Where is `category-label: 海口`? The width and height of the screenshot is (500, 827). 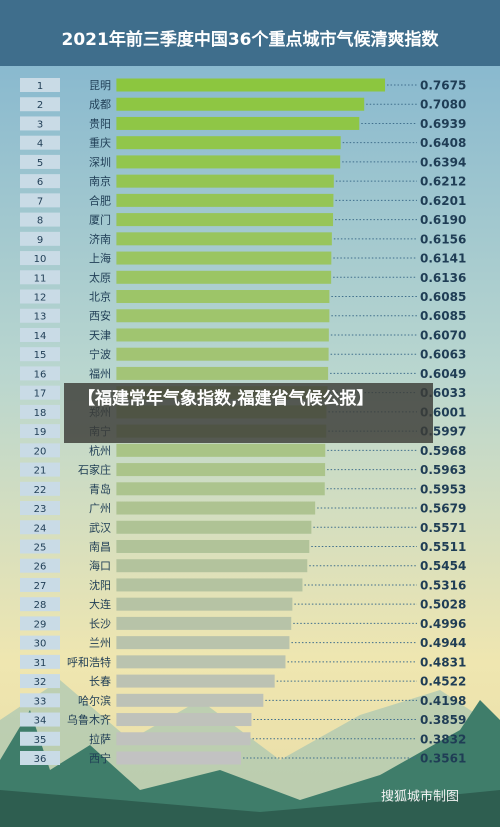 category-label: 海口 is located at coordinates (100, 566).